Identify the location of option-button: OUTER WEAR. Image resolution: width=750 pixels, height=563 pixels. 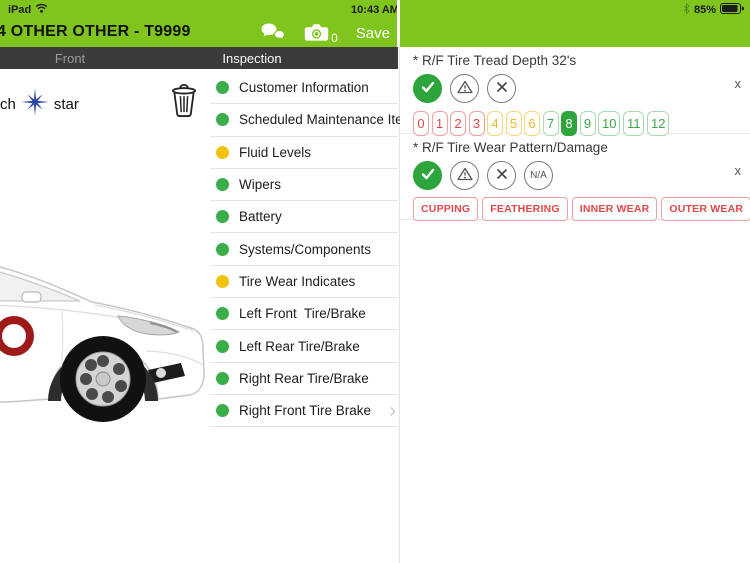
(705, 209).